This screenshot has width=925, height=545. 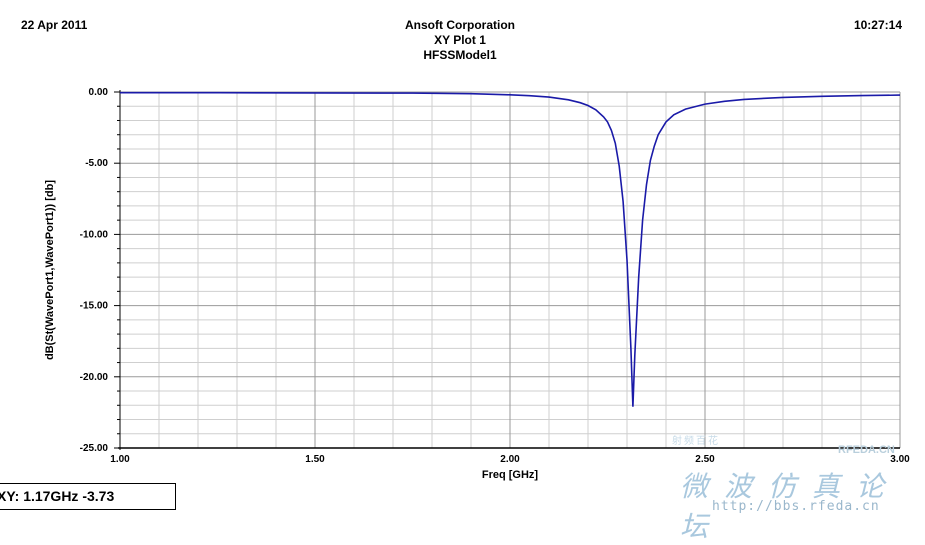 What do you see at coordinates (796, 506) in the screenshot?
I see `watermark-url: http://bbs.rfeda.cn` at bounding box center [796, 506].